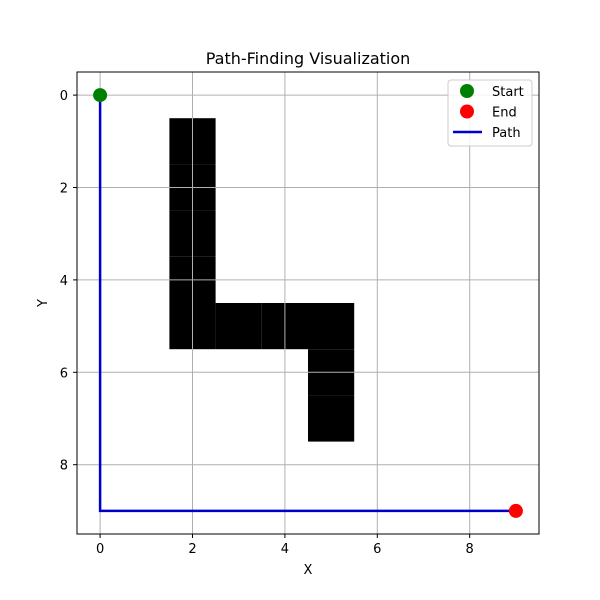 The image size is (600, 600). I want to click on legend: Start End Path, so click(490, 113).